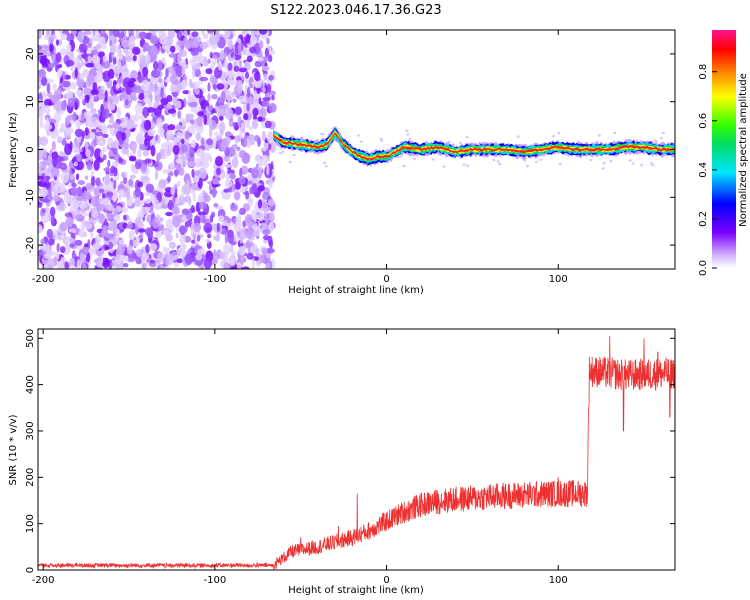  What do you see at coordinates (30, 338) in the screenshot?
I see `y-tick-label: 500` at bounding box center [30, 338].